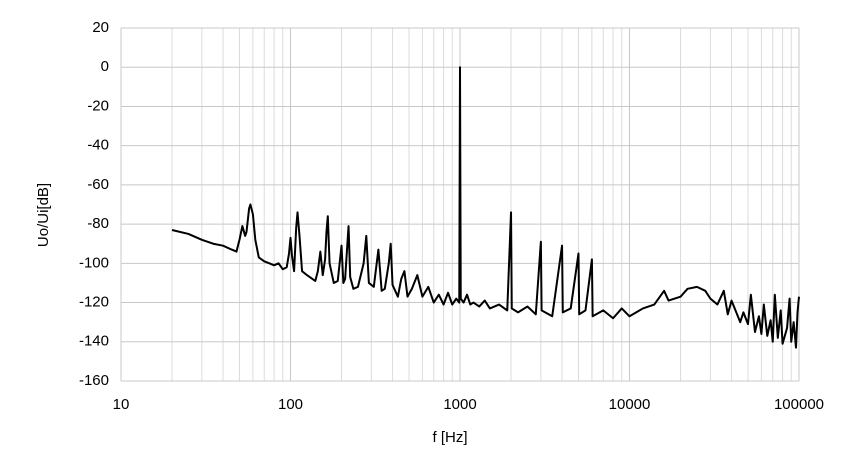  What do you see at coordinates (630, 404) in the screenshot?
I see `x-tick-label: 10000` at bounding box center [630, 404].